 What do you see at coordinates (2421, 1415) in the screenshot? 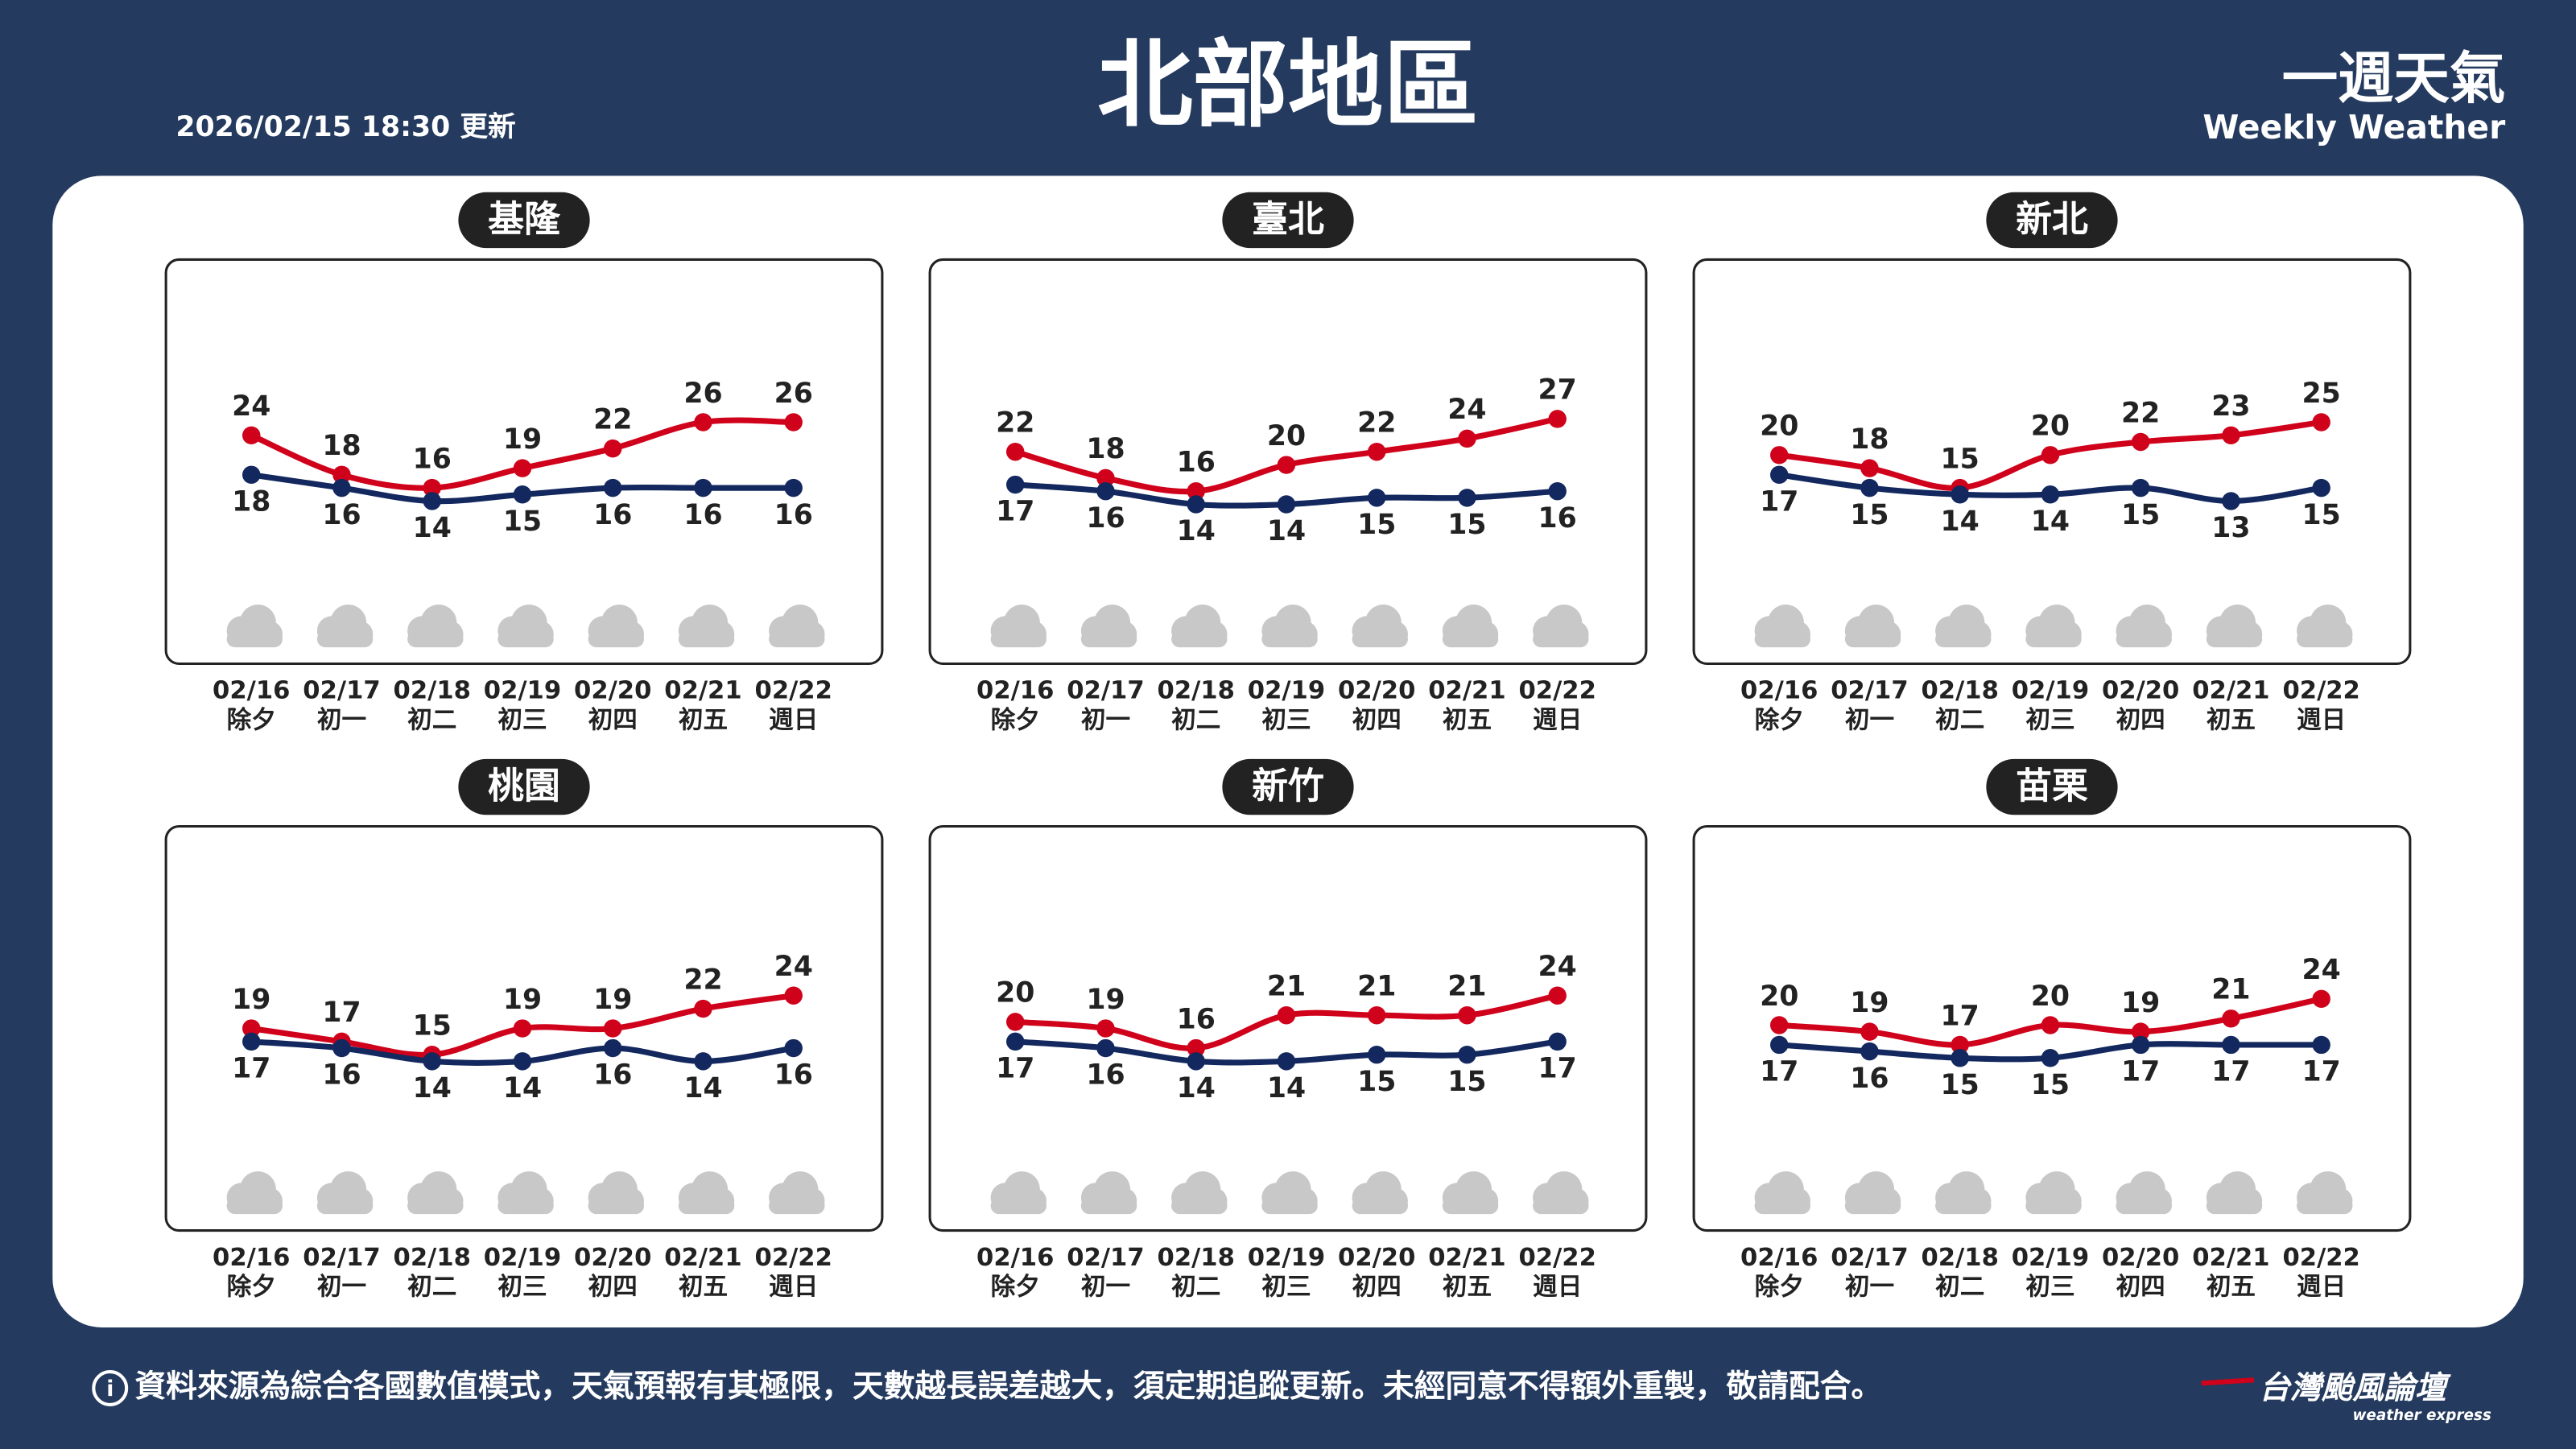
I see `footer-logo-en: weather express` at bounding box center [2421, 1415].